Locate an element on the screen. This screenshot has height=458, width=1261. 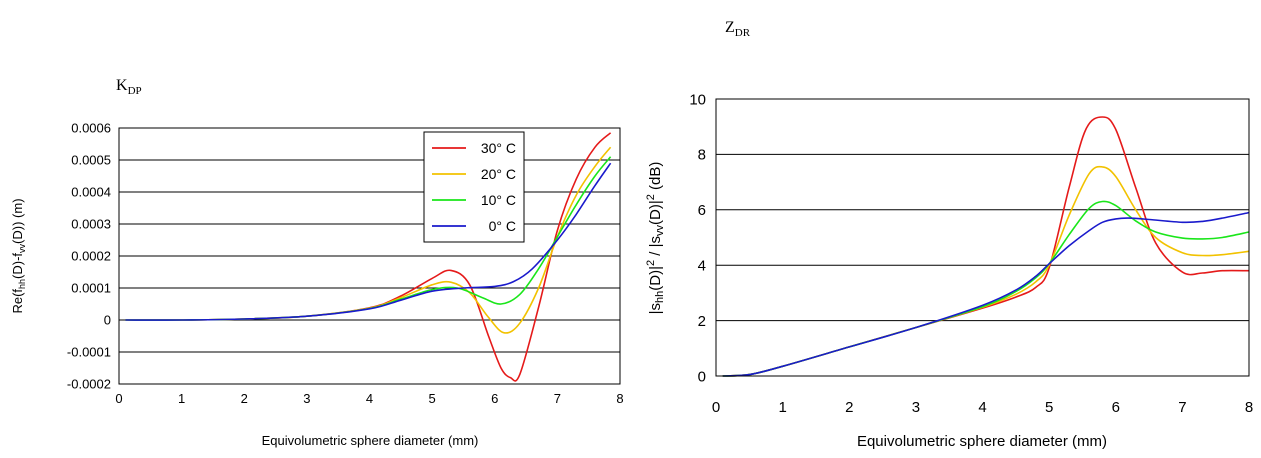
kdp-legend-label: 0° C is located at coordinates (502, 226).